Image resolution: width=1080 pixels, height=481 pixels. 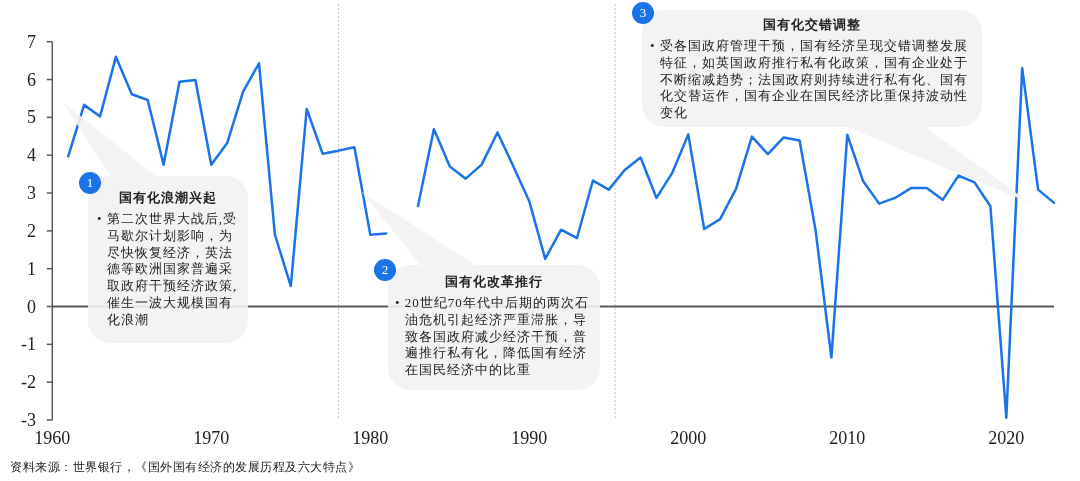 I want to click on y-tick-label: 0, so click(x=31, y=306).